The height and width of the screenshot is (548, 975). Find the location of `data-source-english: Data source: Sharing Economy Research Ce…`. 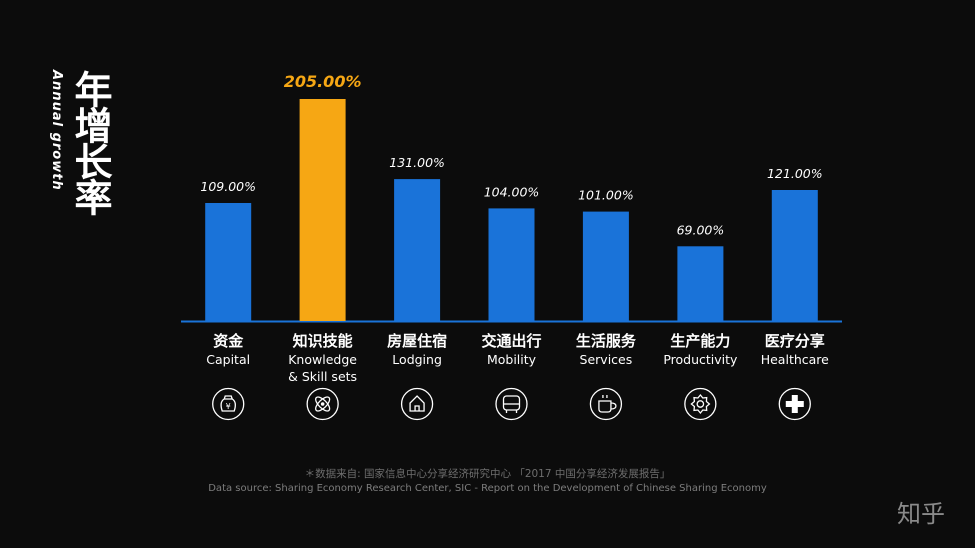

data-source-english: Data source: Sharing Economy Research Ce… is located at coordinates (487, 488).